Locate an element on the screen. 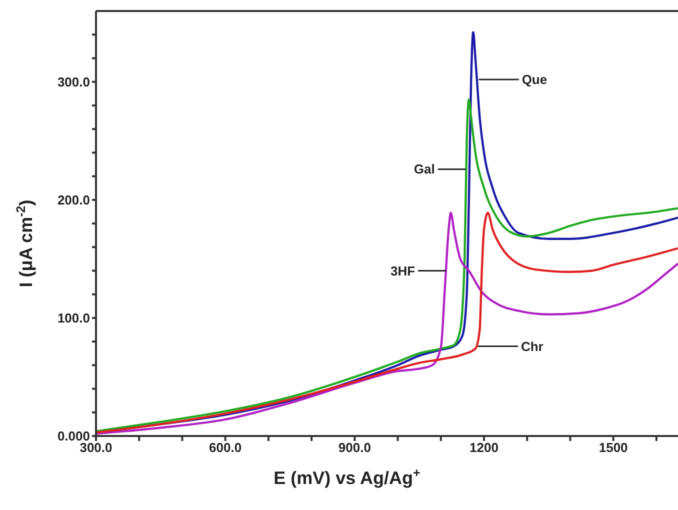  annotation: Que is located at coordinates (535, 80).